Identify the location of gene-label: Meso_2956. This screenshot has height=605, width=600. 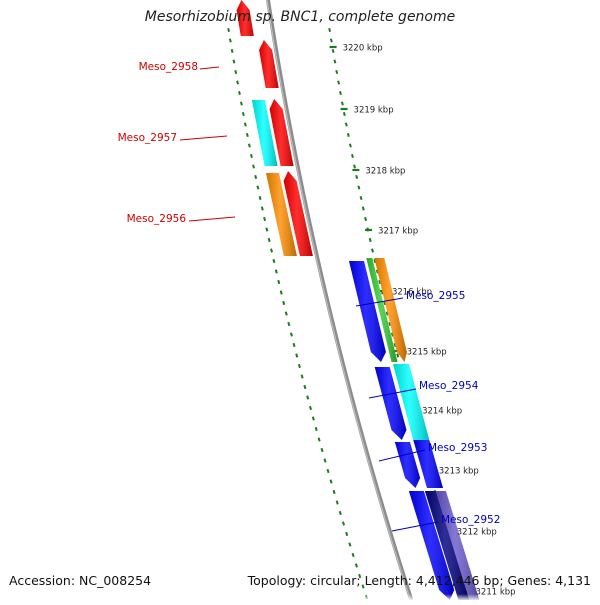
(157, 219).